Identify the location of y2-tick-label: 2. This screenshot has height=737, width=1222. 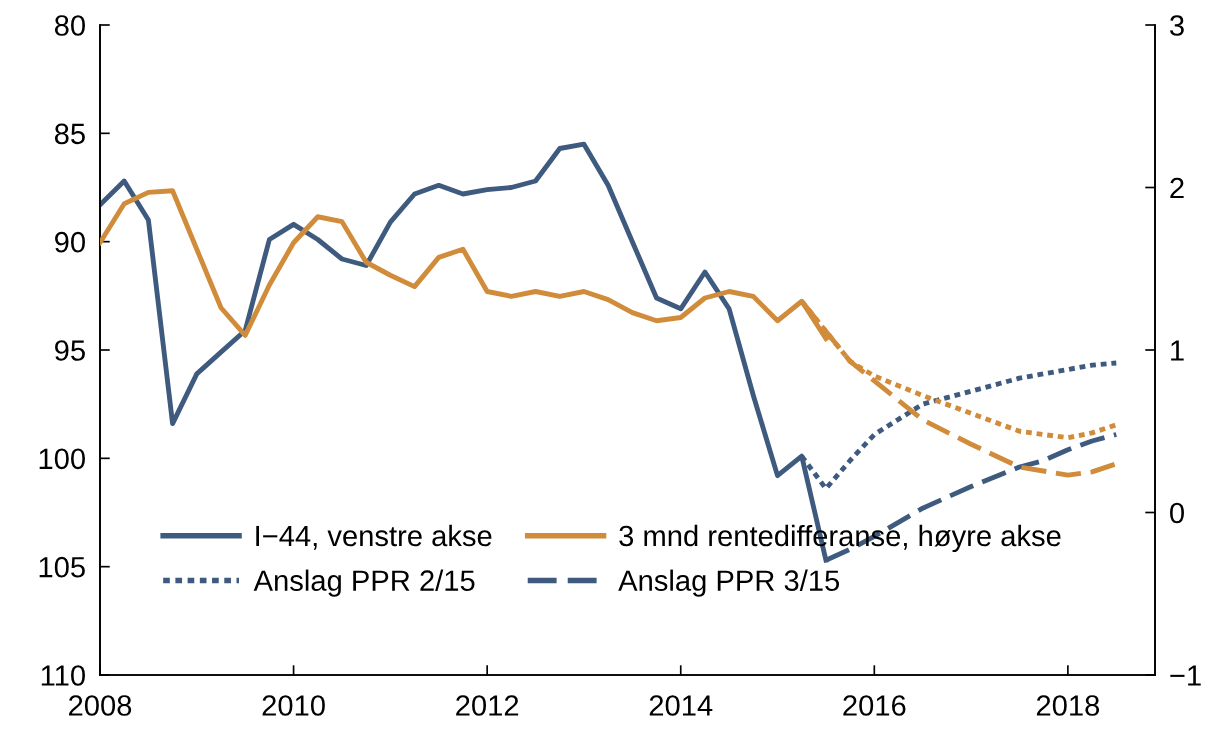
(1177, 188).